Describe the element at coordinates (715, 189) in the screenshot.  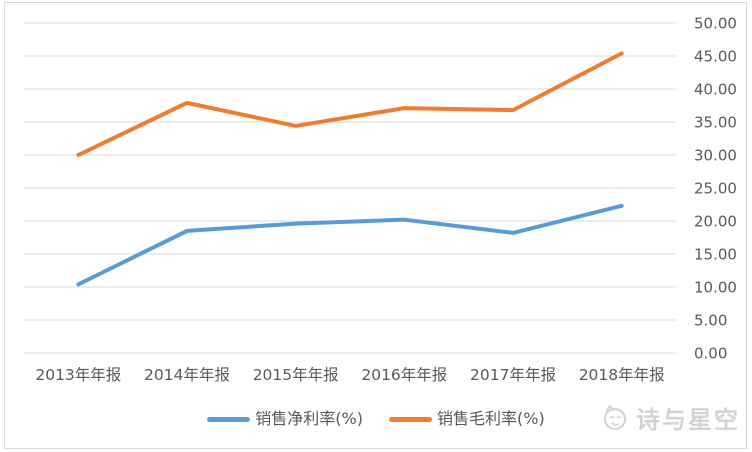
I see `y-axis-tick-label: 25.00` at that location.